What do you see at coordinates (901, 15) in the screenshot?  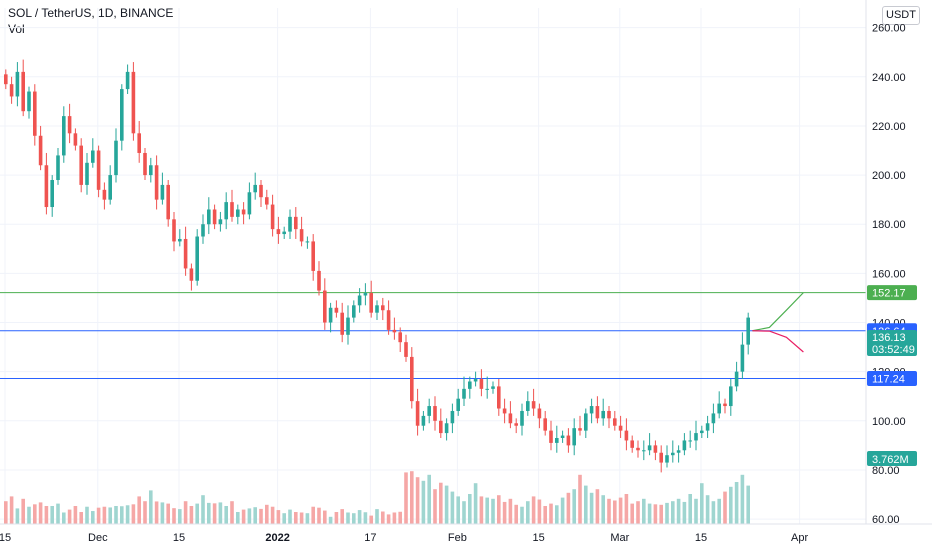 I see `currency-button: USDT` at bounding box center [901, 15].